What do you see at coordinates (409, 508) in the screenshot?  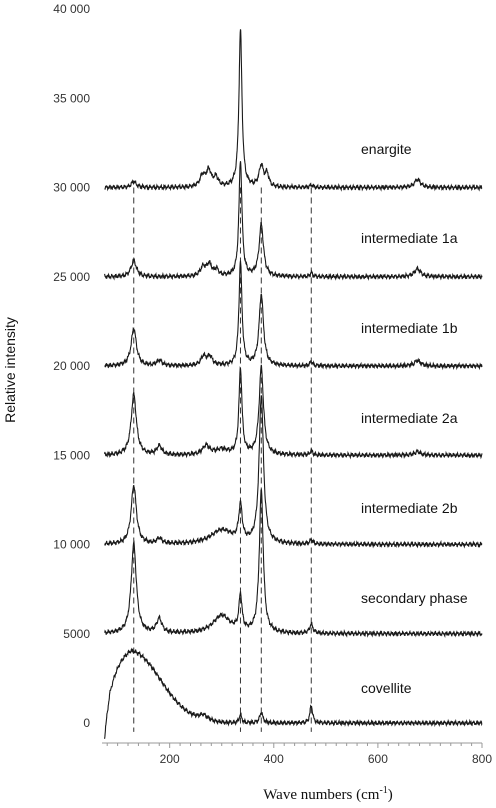 I see `series-label: intermediate 2b` at bounding box center [409, 508].